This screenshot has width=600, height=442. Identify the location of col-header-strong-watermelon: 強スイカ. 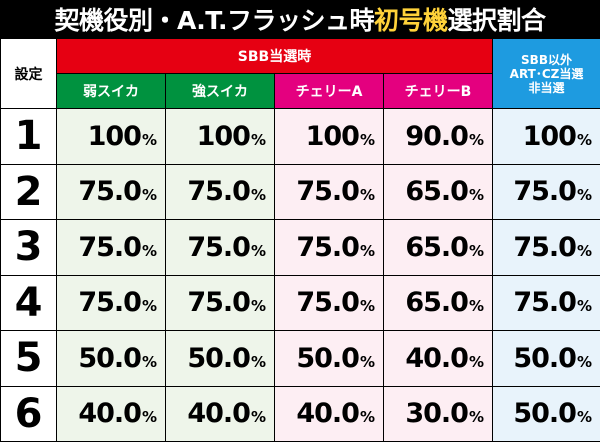
(220, 91).